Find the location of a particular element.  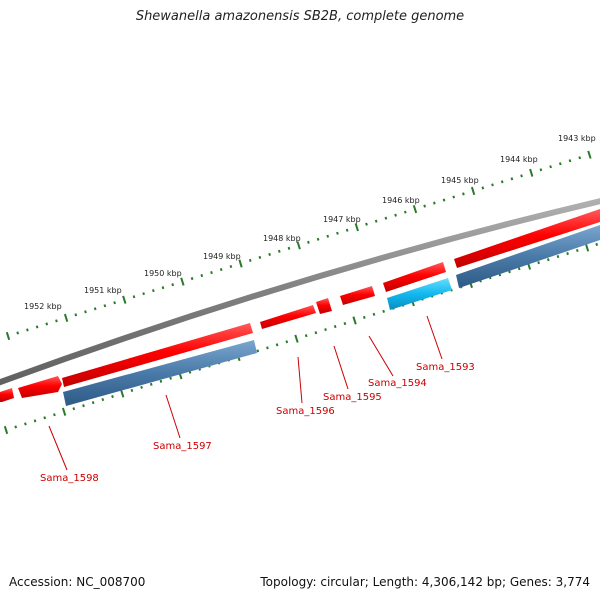

tick-label-1952: 1952 kbp is located at coordinates (43, 306).